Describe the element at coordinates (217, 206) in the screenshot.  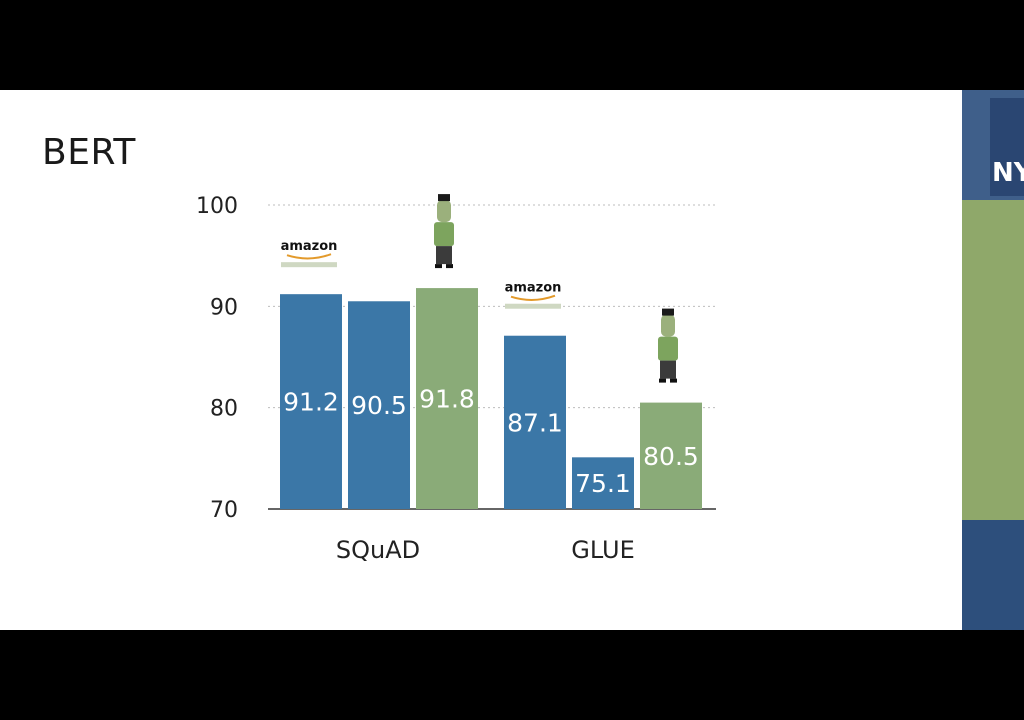
I see `y-tick-label: 100` at that location.